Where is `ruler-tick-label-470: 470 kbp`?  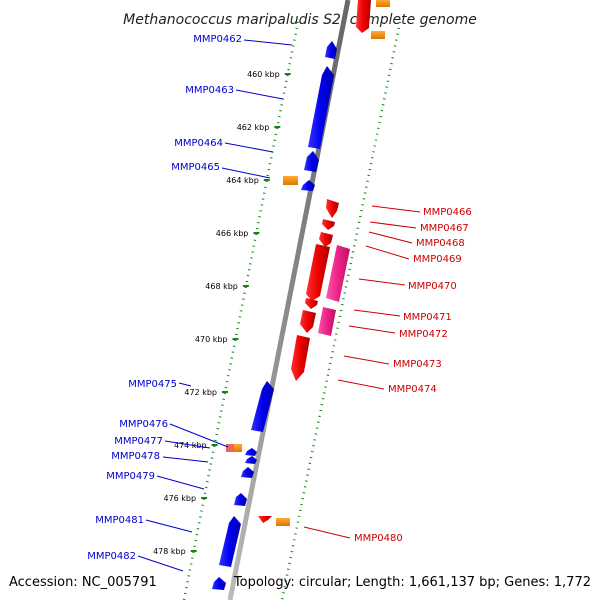 ruler-tick-label-470: 470 kbp is located at coordinates (211, 339).